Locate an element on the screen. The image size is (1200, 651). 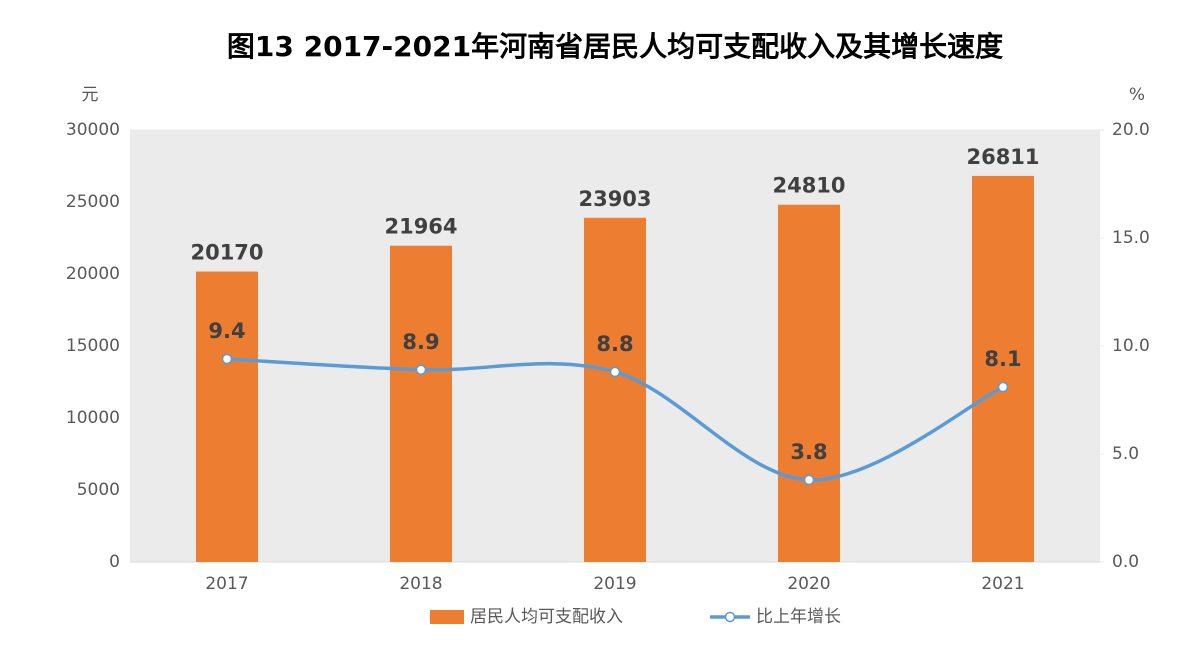
data-label: 8.1 is located at coordinates (1002, 359).